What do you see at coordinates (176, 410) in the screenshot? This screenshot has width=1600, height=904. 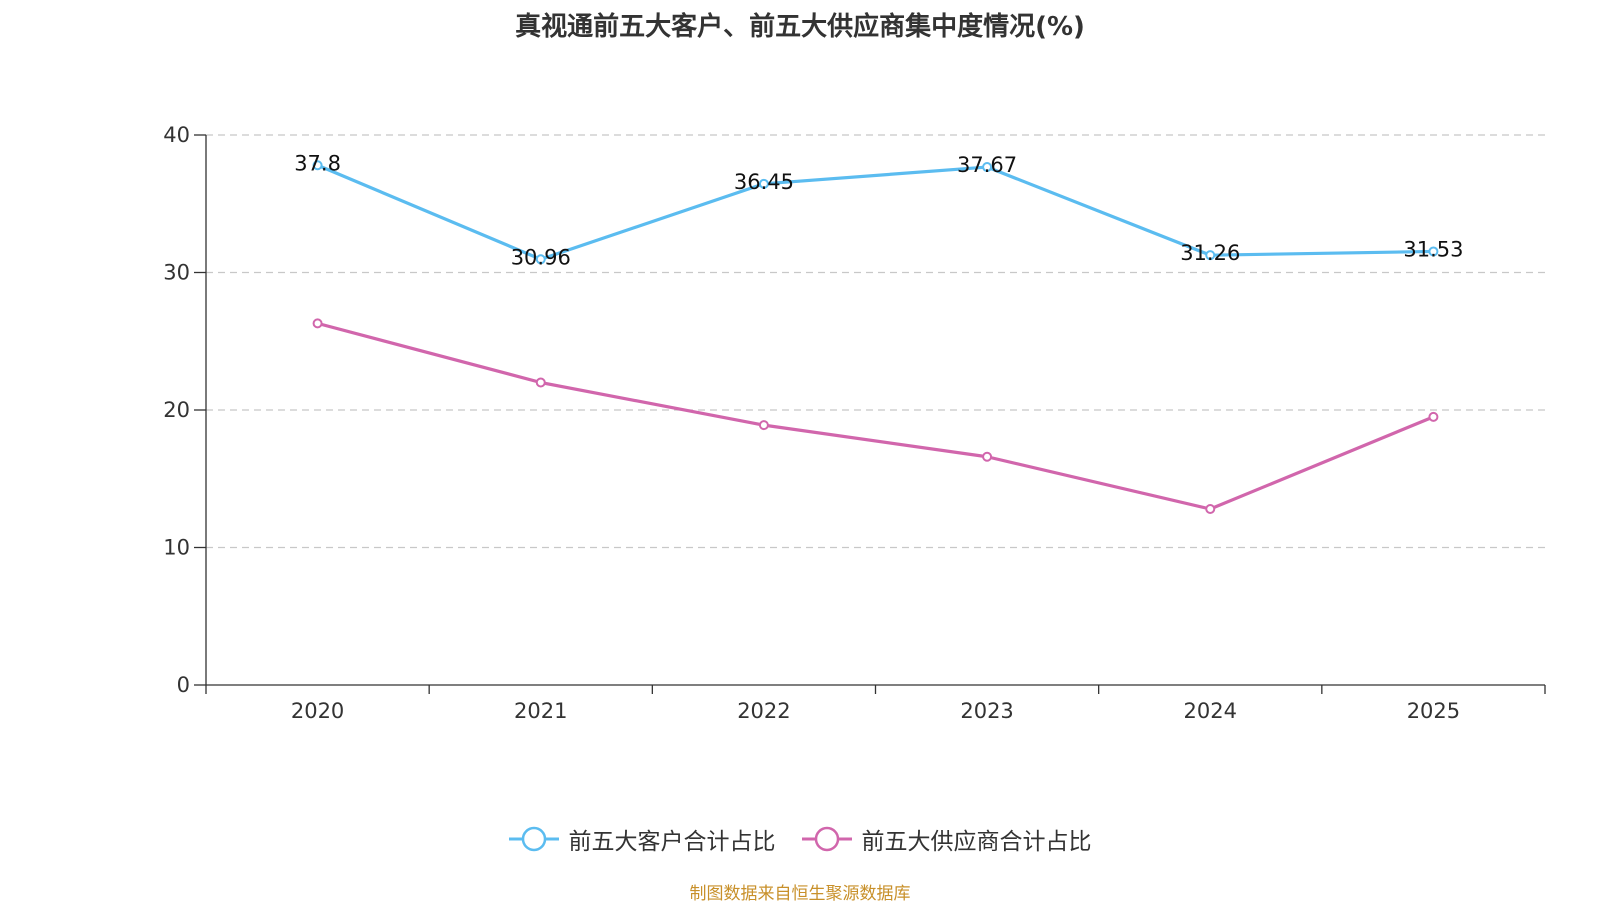 I see `y-tick-label-20: 20` at bounding box center [176, 410].